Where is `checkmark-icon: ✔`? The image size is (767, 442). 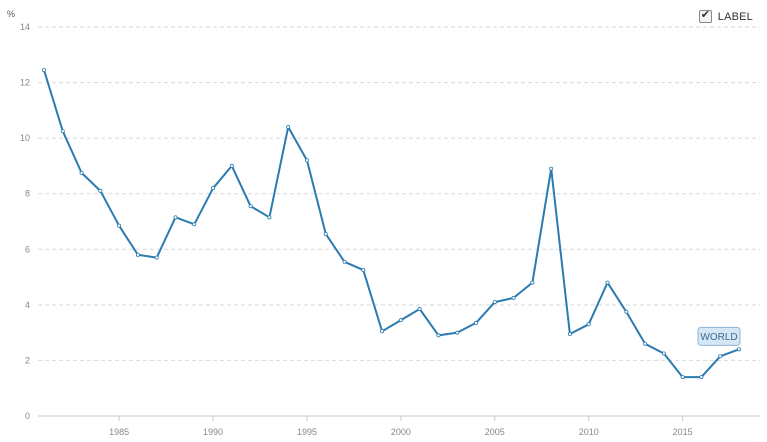 checkmark-icon: ✔ is located at coordinates (705, 15).